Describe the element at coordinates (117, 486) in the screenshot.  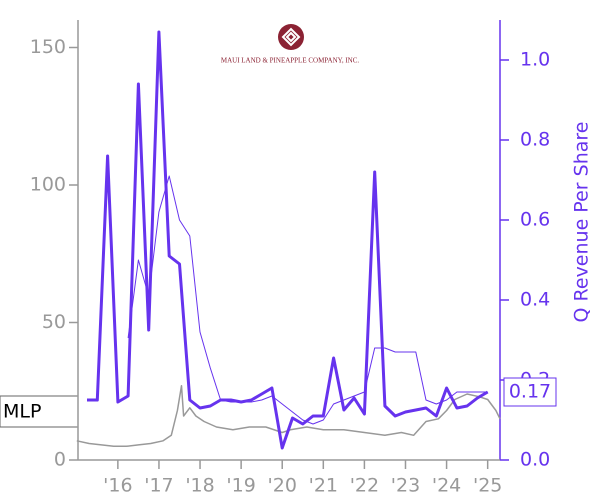
I see `x-tick-label: '16` at that location.